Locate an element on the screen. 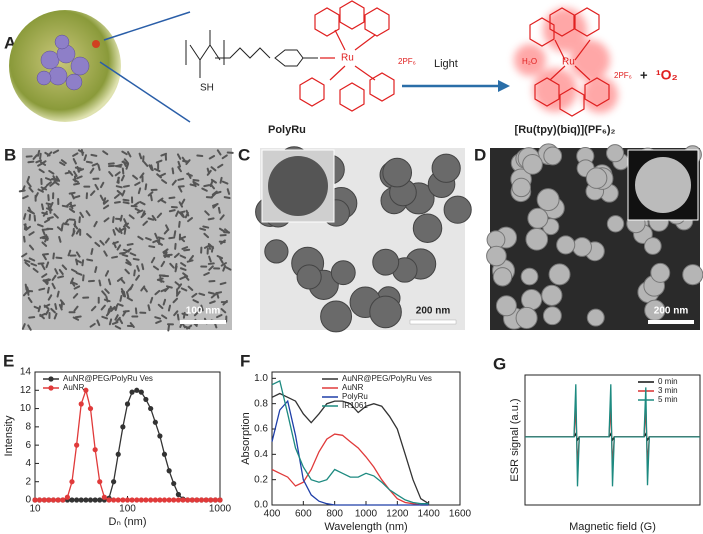 The width and height of the screenshot is (703, 534). ru-ligands is located at coordinates (347, 56).